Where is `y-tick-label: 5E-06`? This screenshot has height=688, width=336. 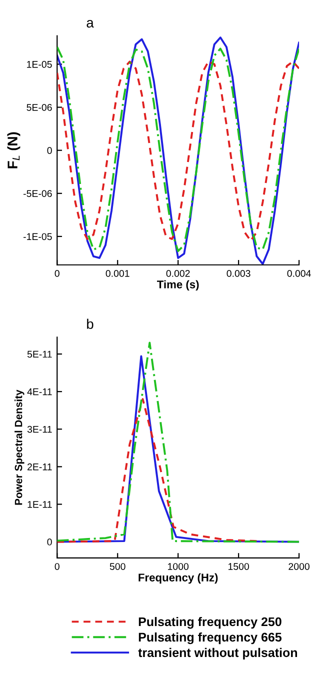 y-tick-label: 5E-06 is located at coordinates (39, 107).